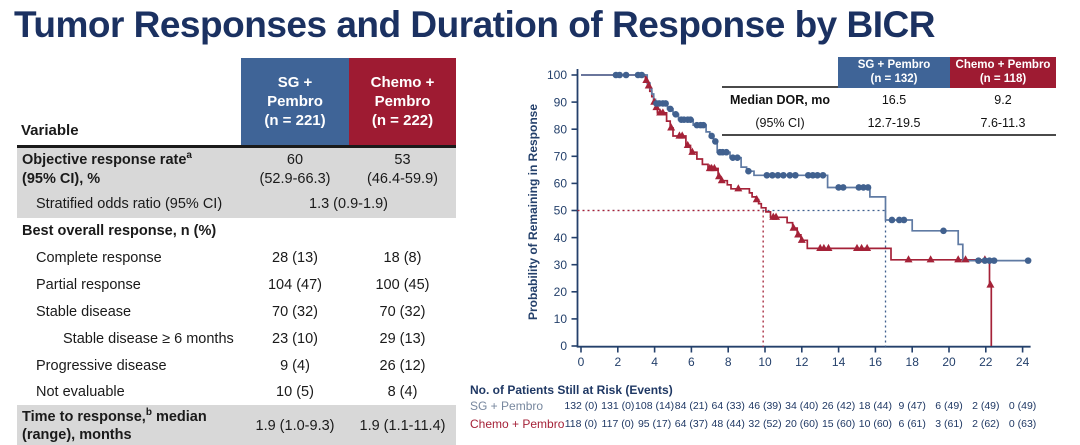 The width and height of the screenshot is (1080, 445). Describe the element at coordinates (581, 424) in the screenshot. I see `at-risk-value: 118 (0)` at that location.